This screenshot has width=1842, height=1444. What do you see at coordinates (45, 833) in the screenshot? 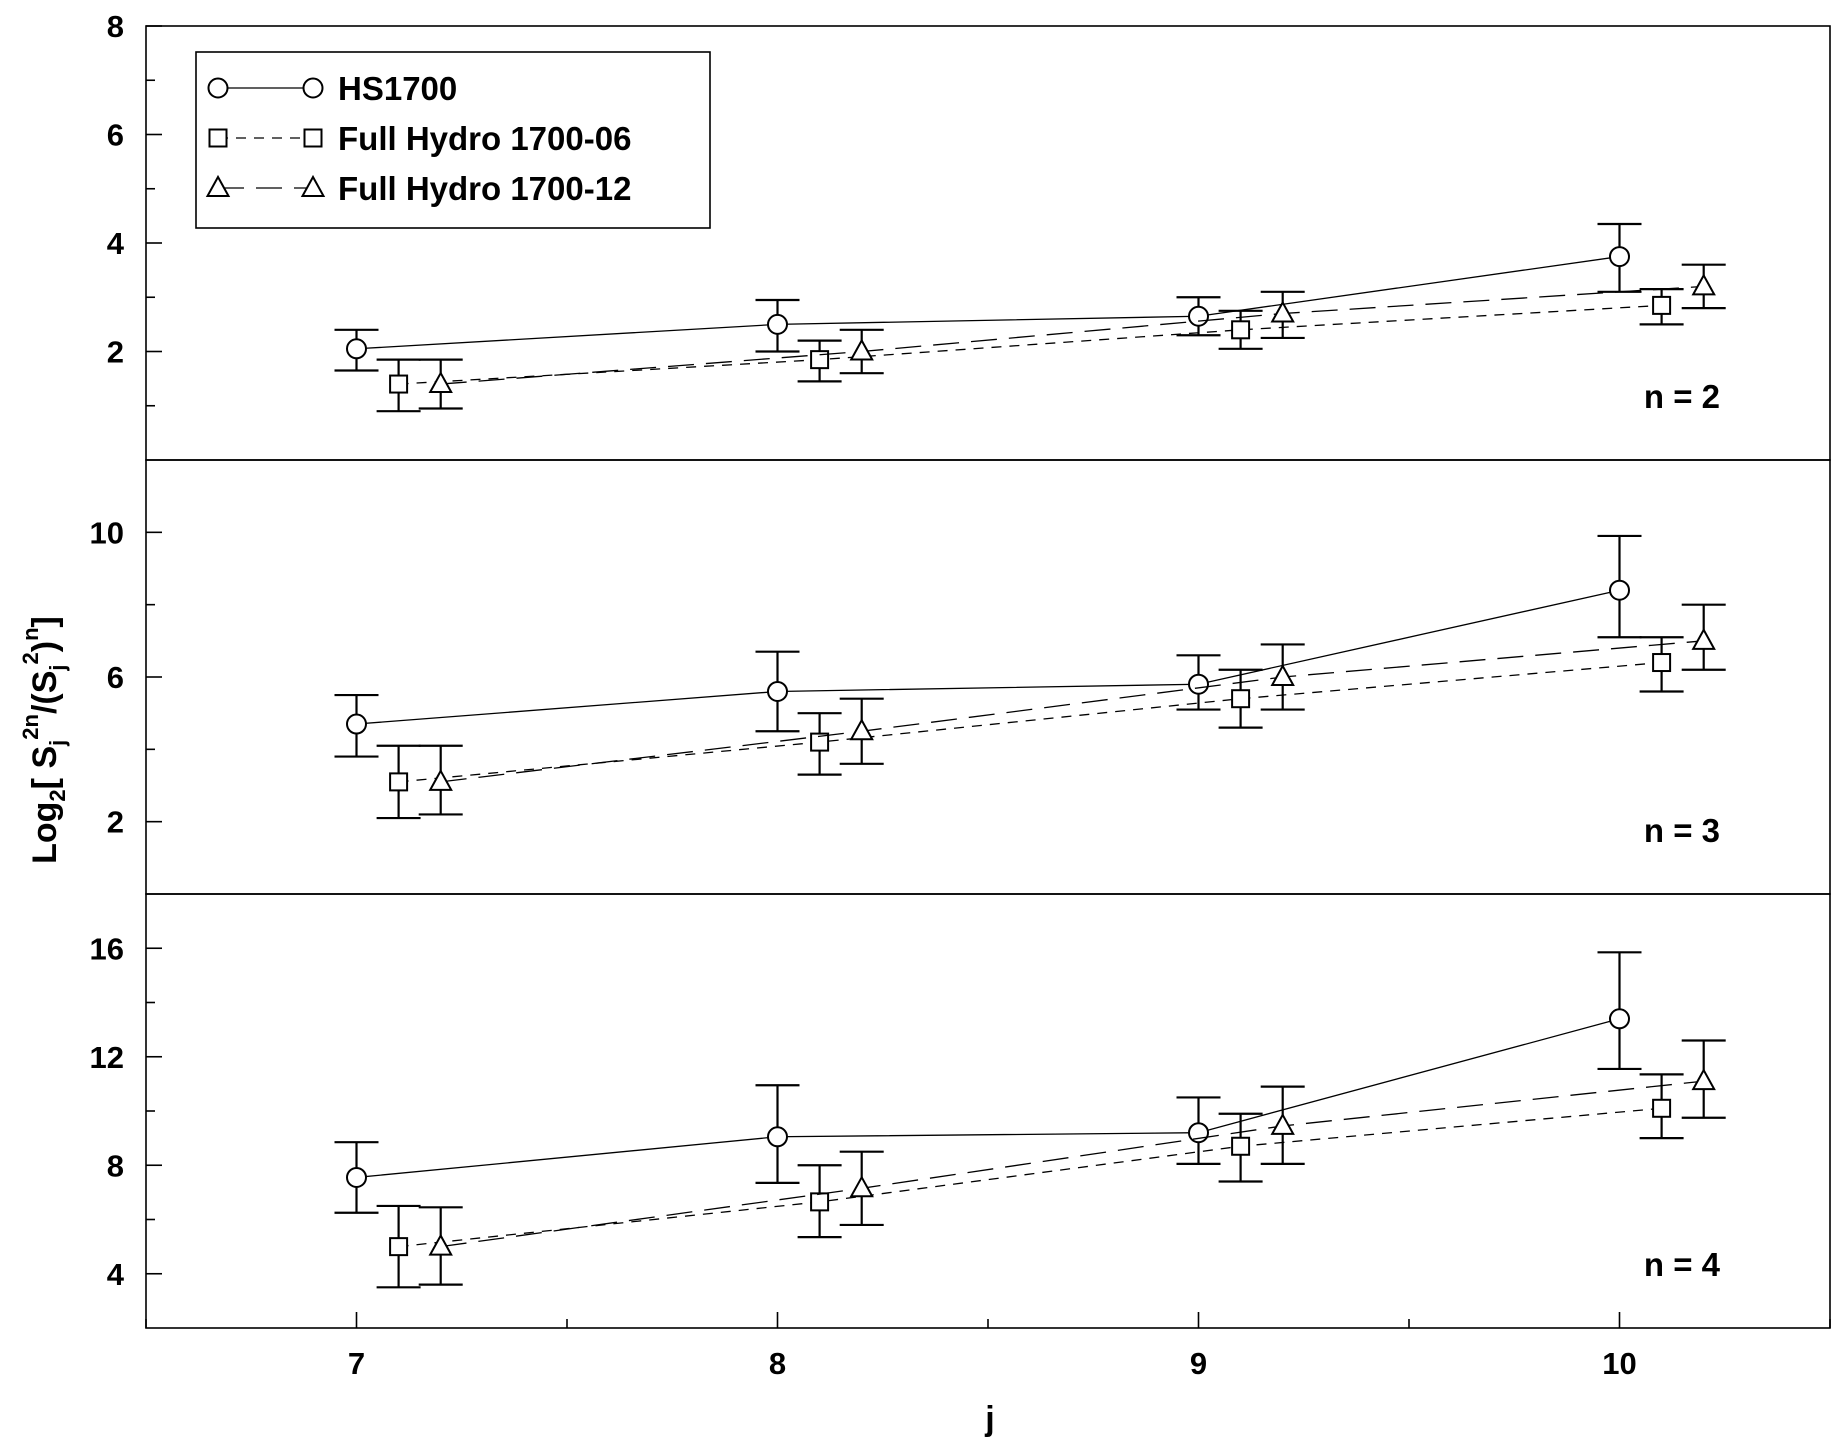
I see `y-title-base: Log` at bounding box center [45, 833].